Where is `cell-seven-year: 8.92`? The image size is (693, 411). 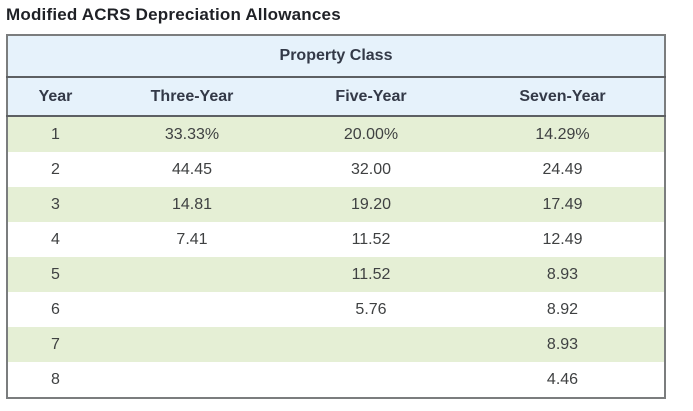 cell-seven-year: 8.92 is located at coordinates (563, 309).